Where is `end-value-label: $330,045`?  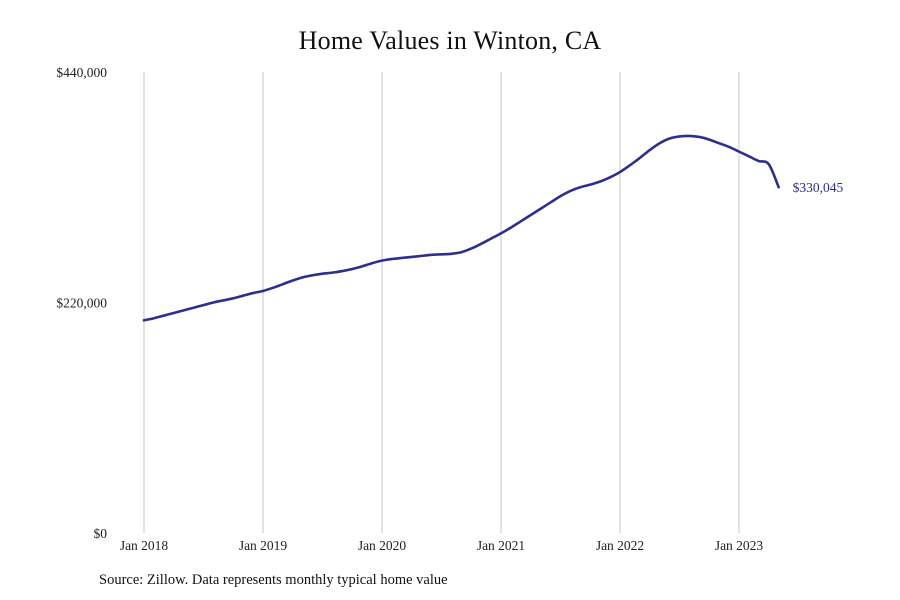 end-value-label: $330,045 is located at coordinates (818, 187).